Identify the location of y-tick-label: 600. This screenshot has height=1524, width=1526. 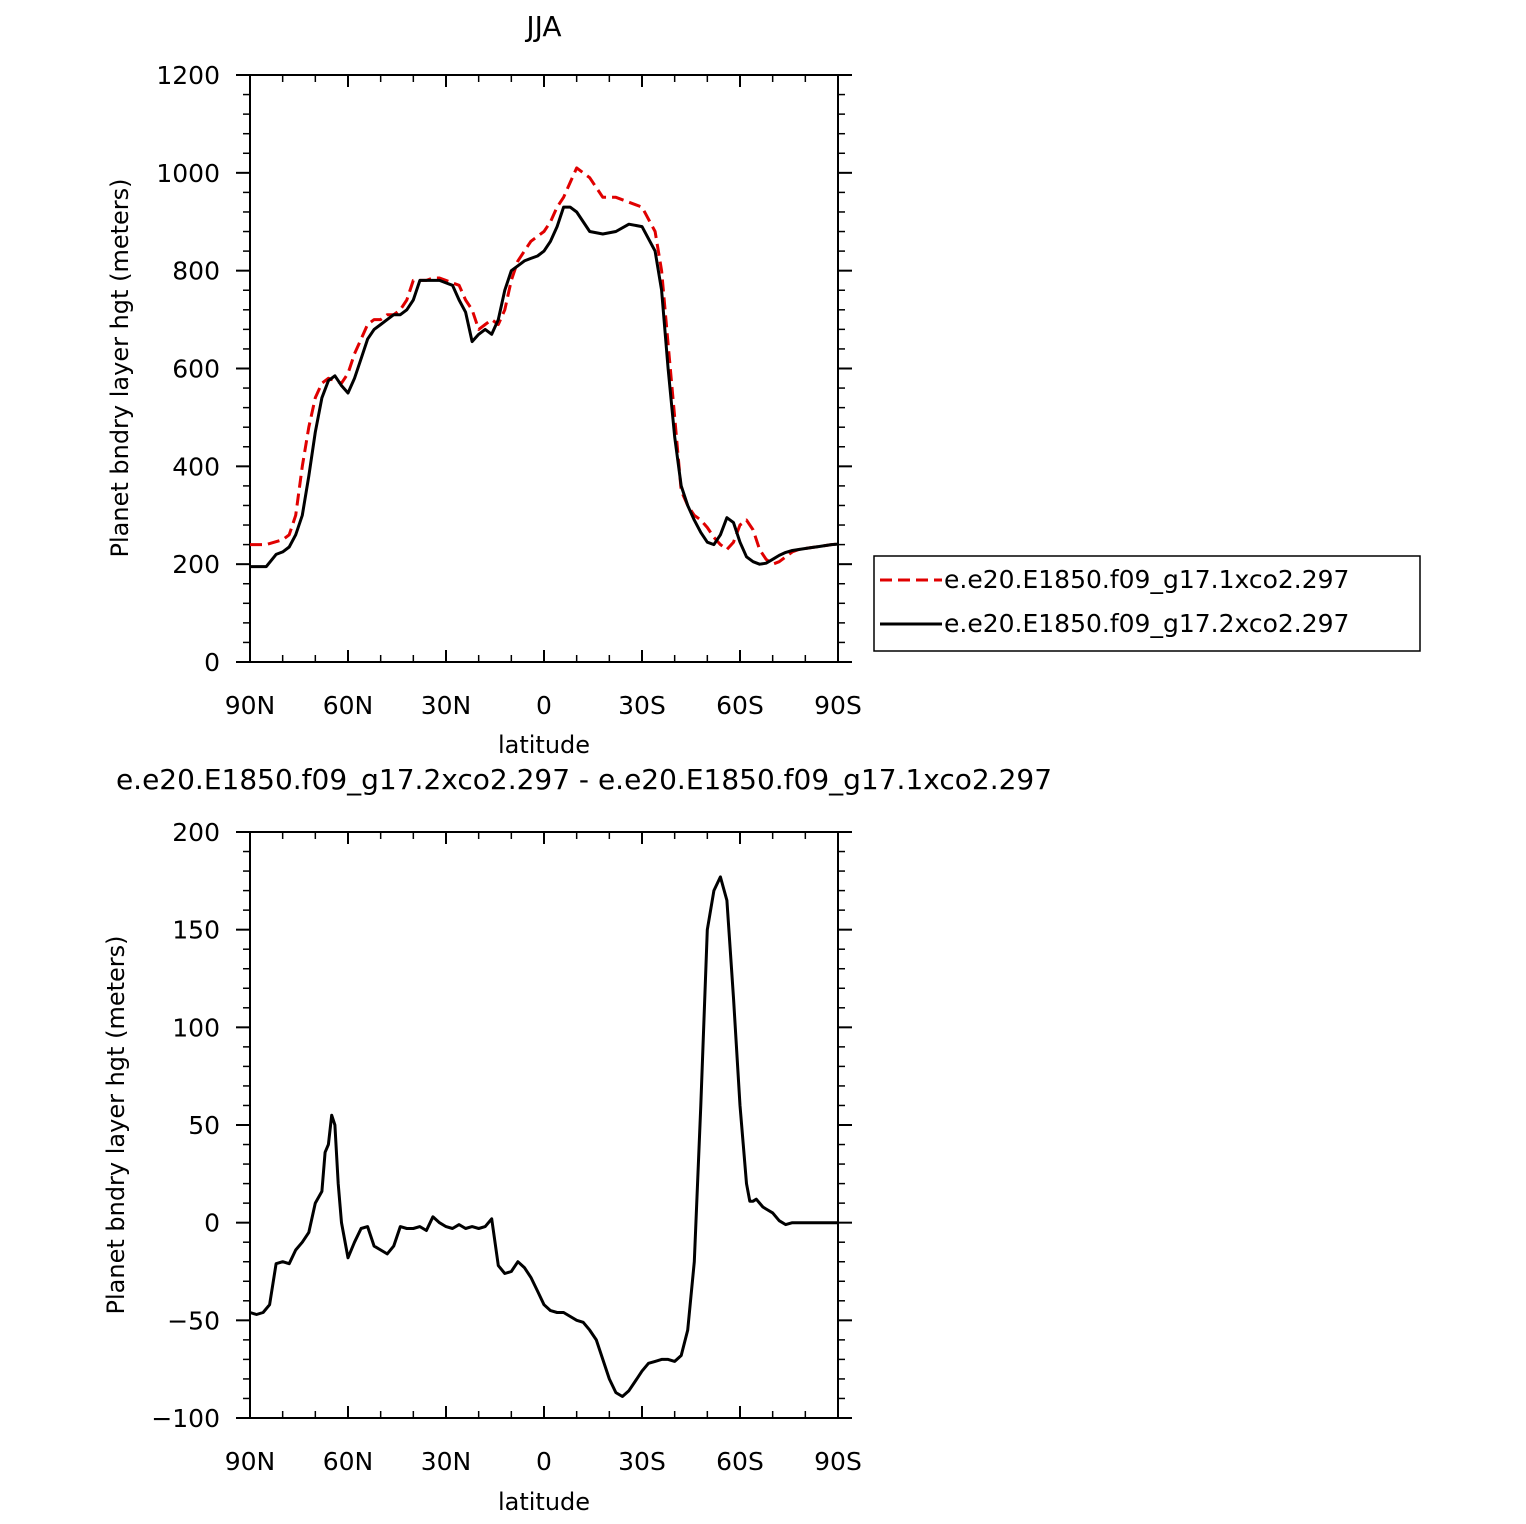
(196, 369).